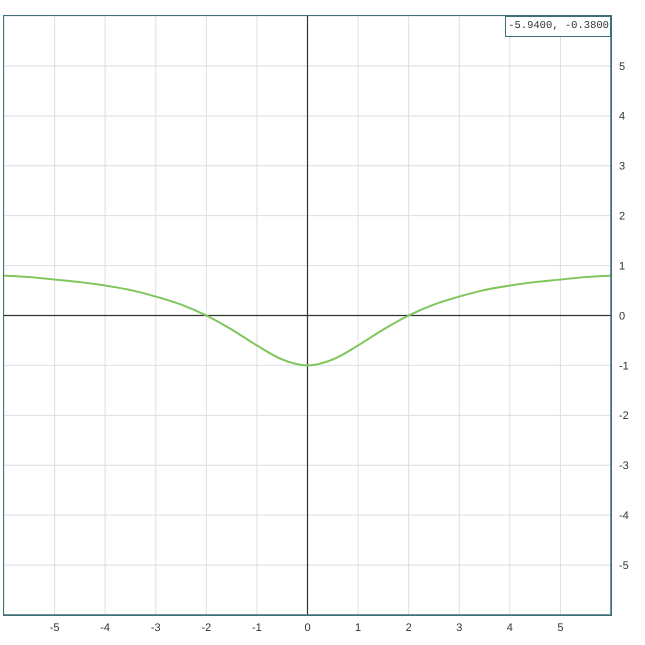 This screenshot has height=645, width=645. Describe the element at coordinates (307, 628) in the screenshot. I see `x-tick-label: 0` at that location.